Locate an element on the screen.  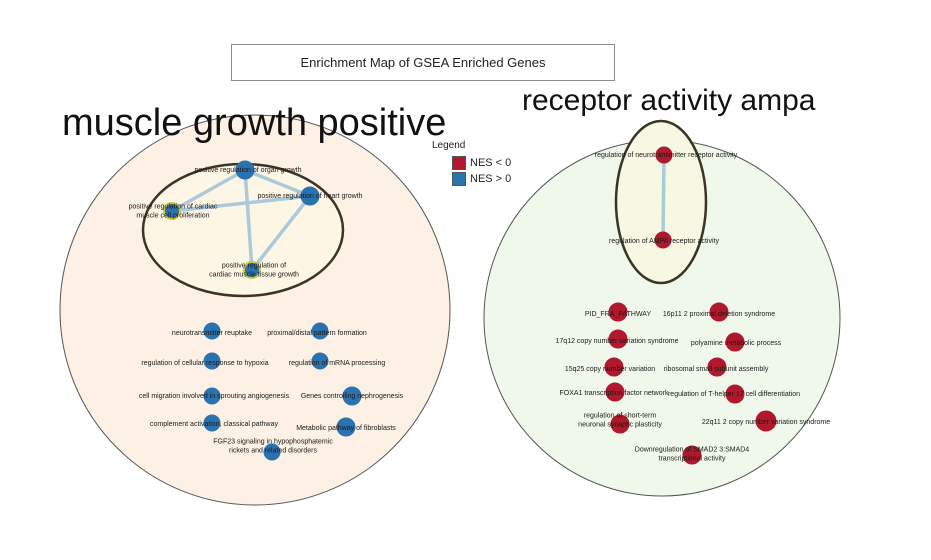
node-label: complement activation, classical pathway is located at coordinates (214, 424).